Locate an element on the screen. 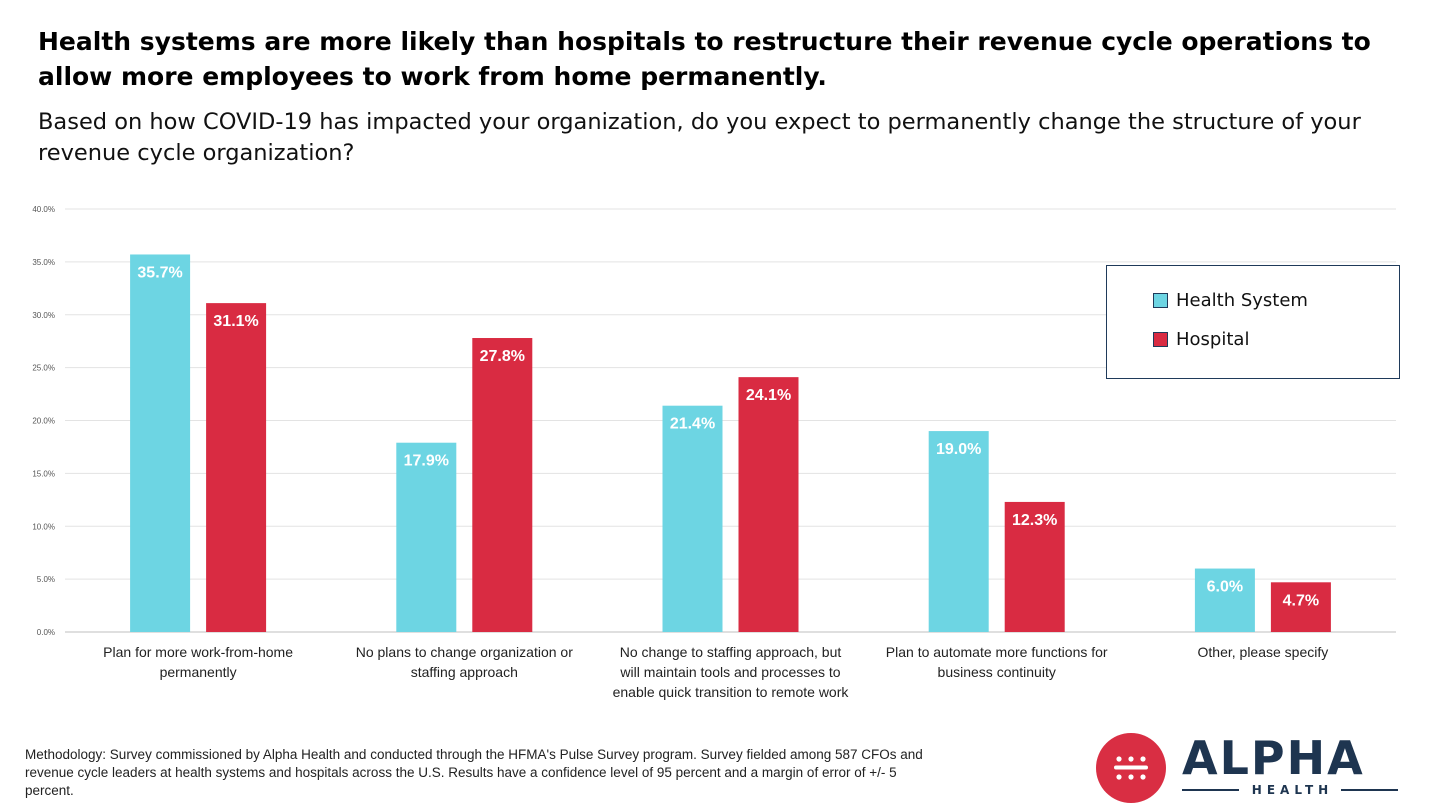 This screenshot has height=810, width=1440. logo-subtext: HEALTH is located at coordinates (1292, 790).